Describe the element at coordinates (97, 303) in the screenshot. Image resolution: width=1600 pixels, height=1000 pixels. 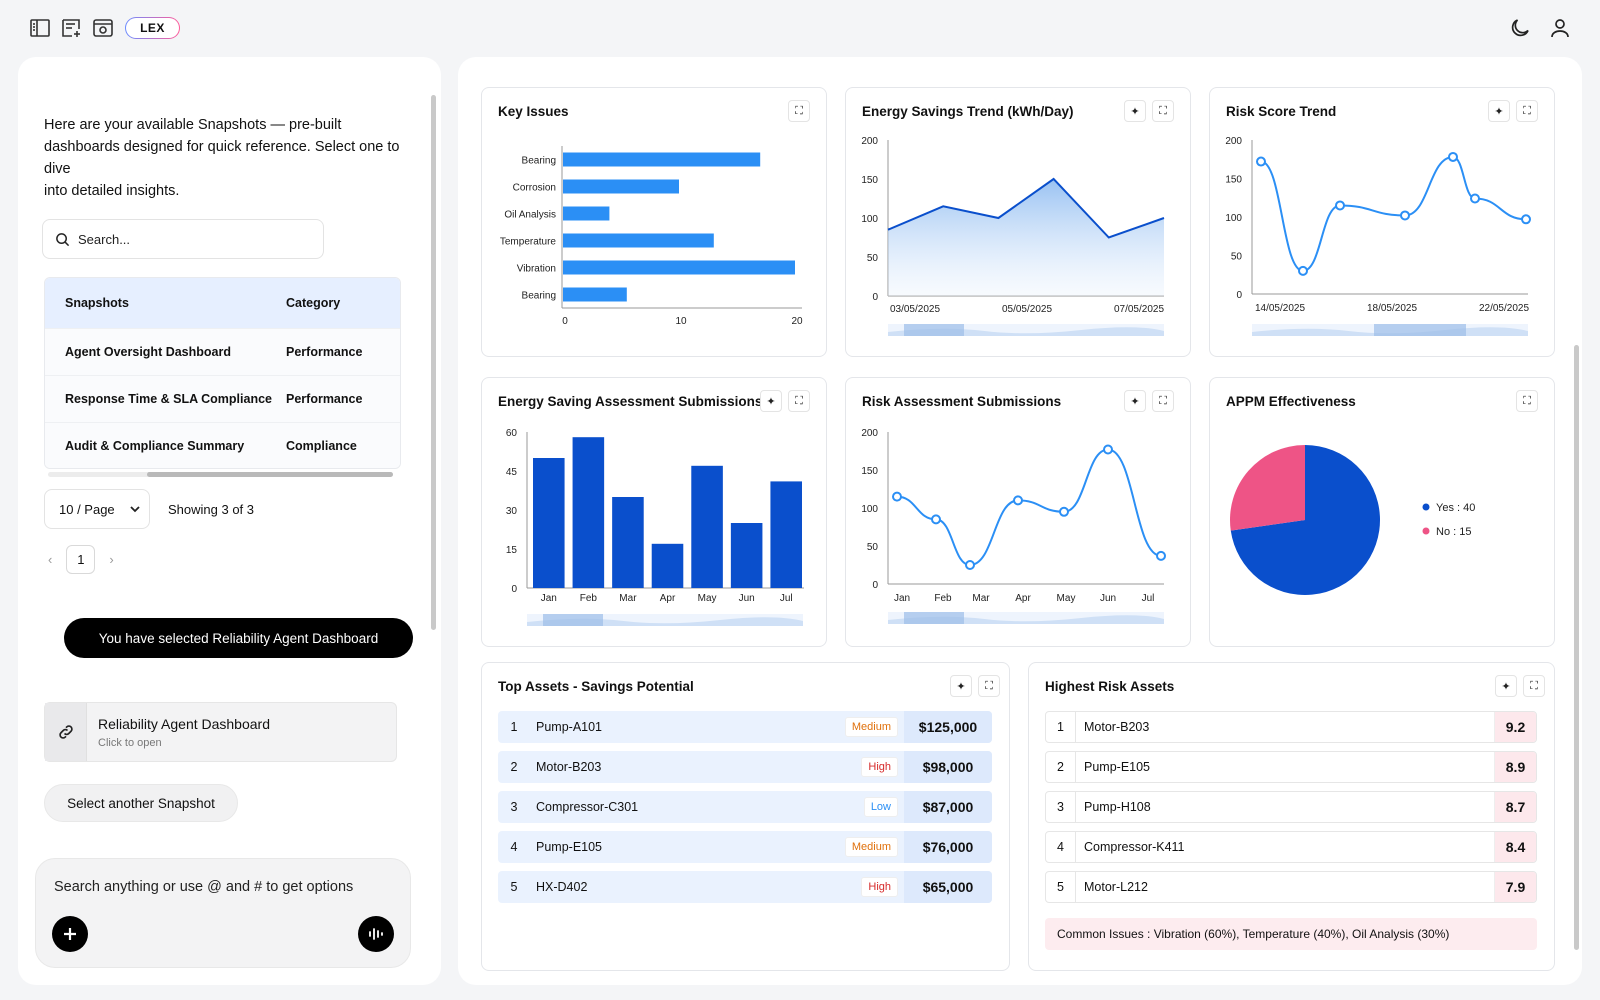
I see `column-header-snapshots: Snapshots` at that location.